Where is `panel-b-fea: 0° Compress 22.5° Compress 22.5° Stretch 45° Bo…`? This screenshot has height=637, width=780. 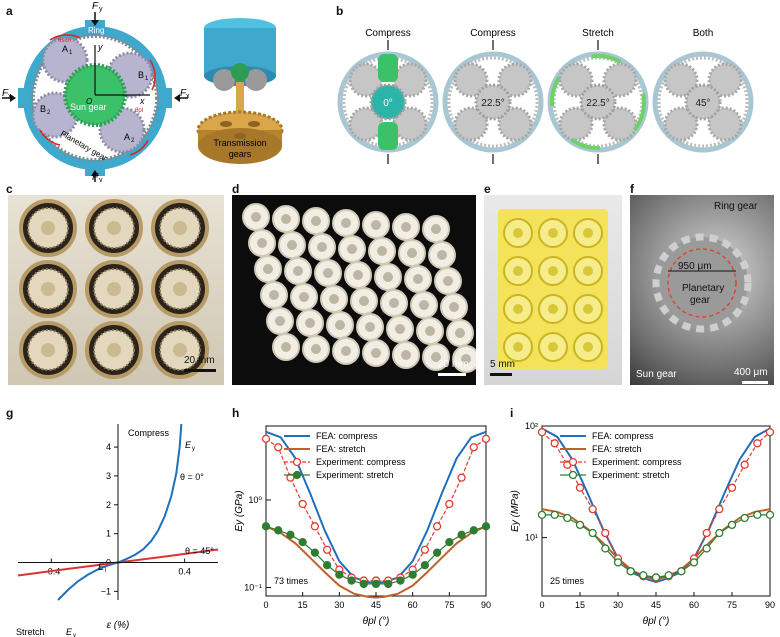 panel-b-fea: 0° Compress 22.5° Compress 22.5° Stretch 45° Bo… is located at coordinates (545, 96).